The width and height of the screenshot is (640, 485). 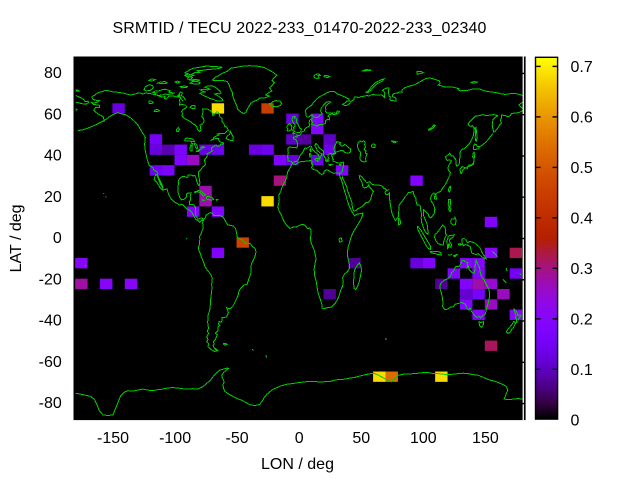 What do you see at coordinates (53, 197) in the screenshot?
I see `svg-text: 20` at bounding box center [53, 197].